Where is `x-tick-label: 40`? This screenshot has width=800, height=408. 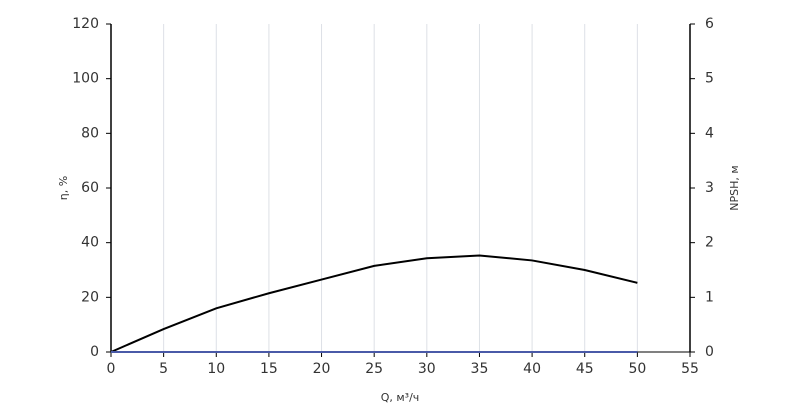 x-tick-label: 40 is located at coordinates (532, 369).